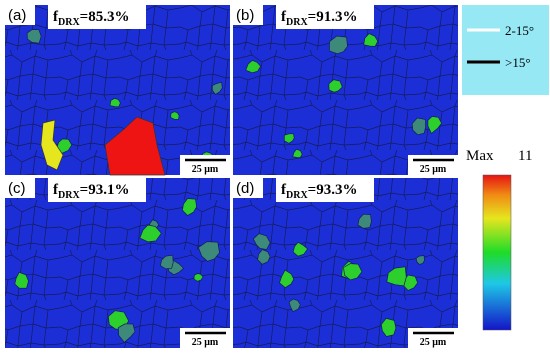  What do you see at coordinates (525, 156) in the screenshot?
I see `colorbar-max-value: 11` at bounding box center [525, 156].